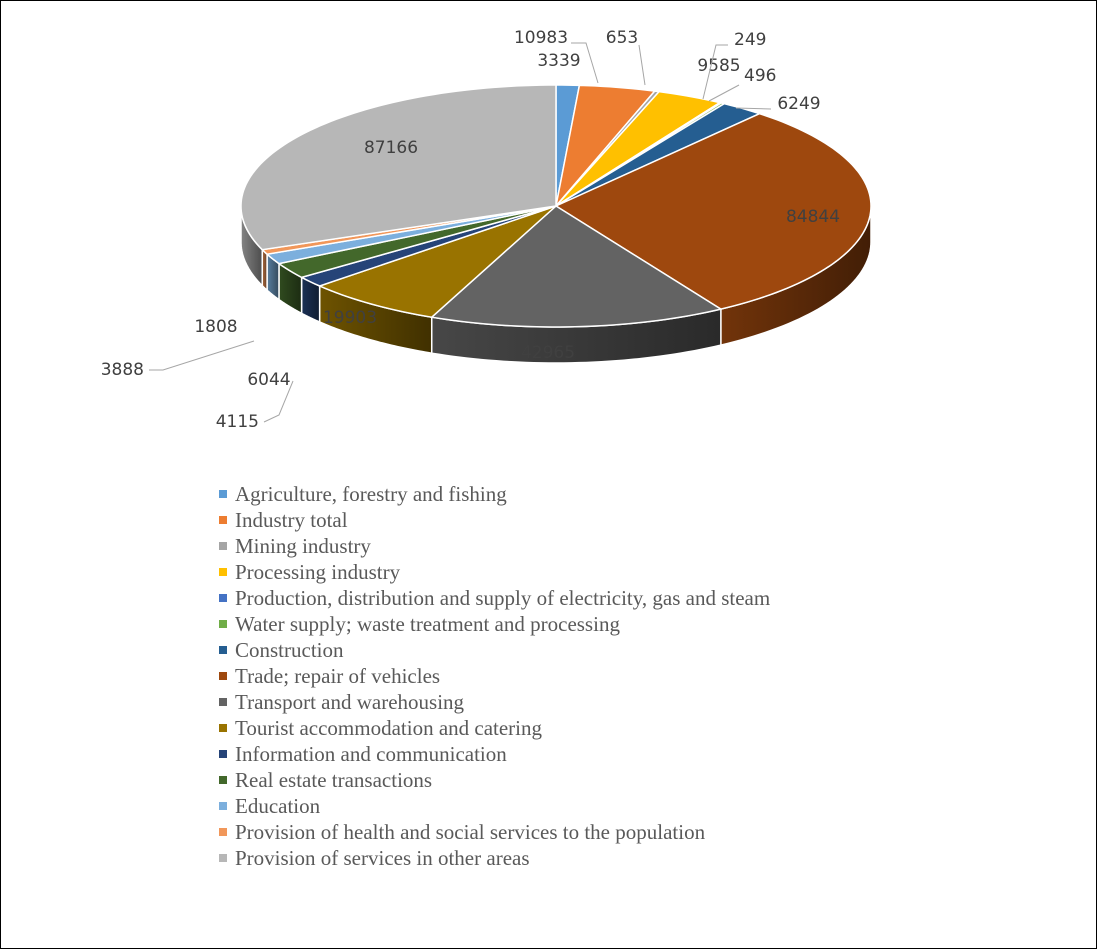  What do you see at coordinates (494, 702) in the screenshot?
I see `legend-item-transport-and-warehousing: Transport and warehousing` at bounding box center [494, 702].